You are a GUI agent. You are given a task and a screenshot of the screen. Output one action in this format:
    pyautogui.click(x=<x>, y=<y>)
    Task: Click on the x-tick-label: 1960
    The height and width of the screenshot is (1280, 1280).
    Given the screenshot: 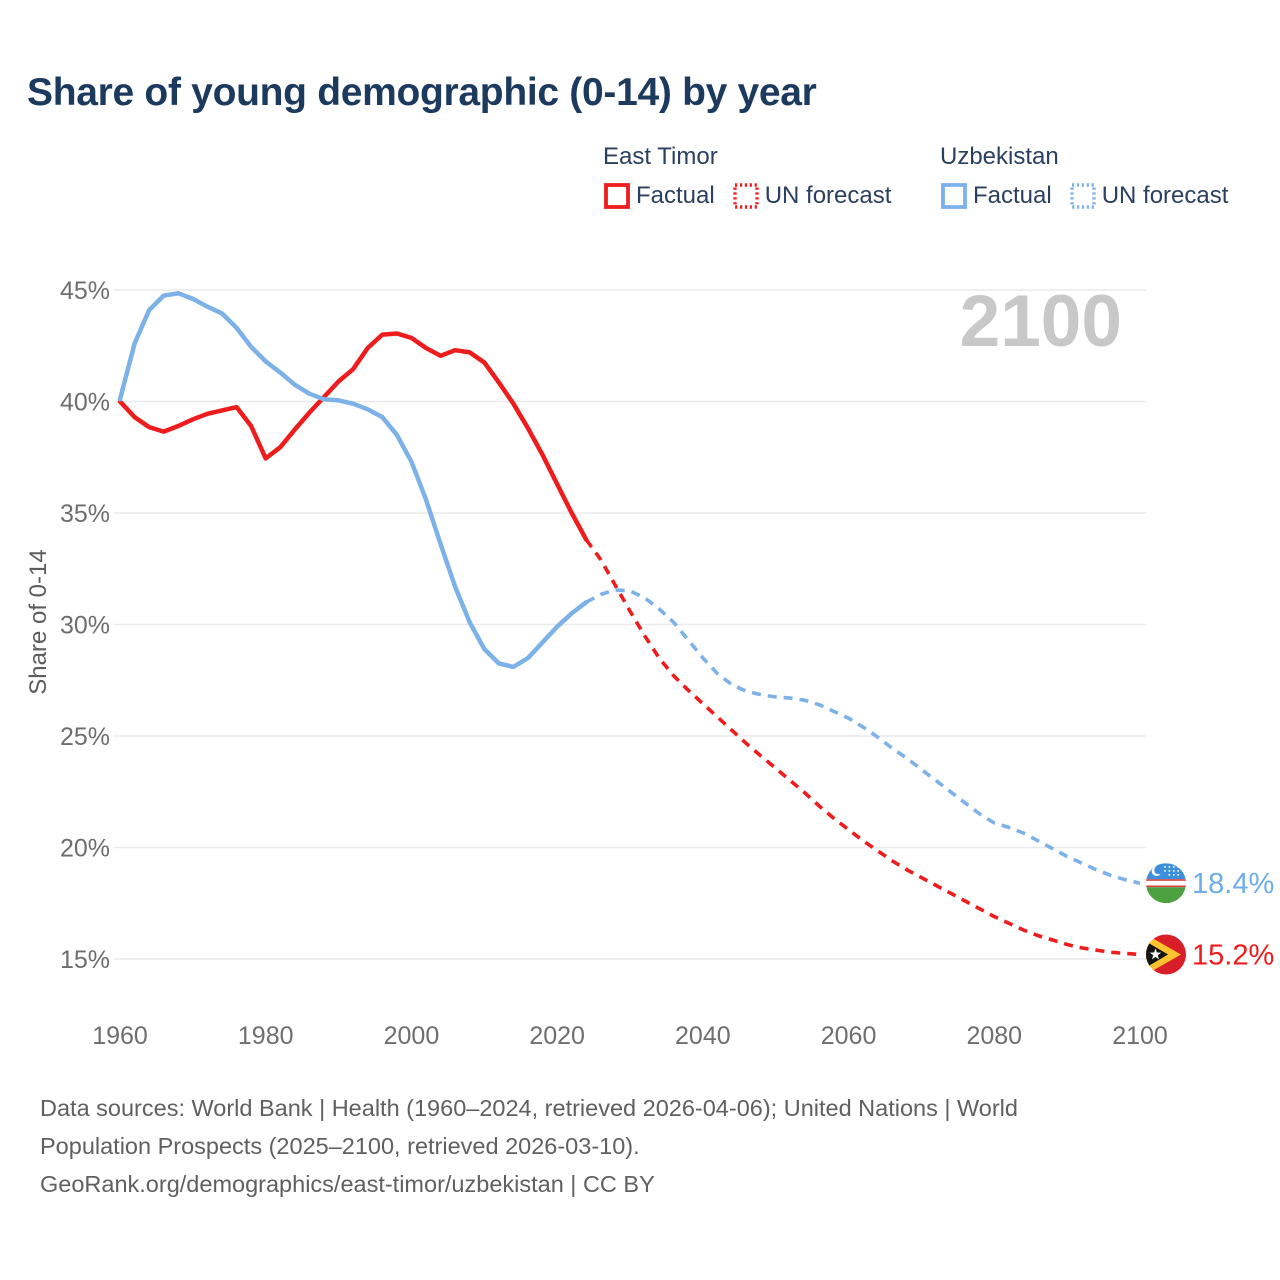 What is the action you would take?
    pyautogui.click(x=120, y=1036)
    